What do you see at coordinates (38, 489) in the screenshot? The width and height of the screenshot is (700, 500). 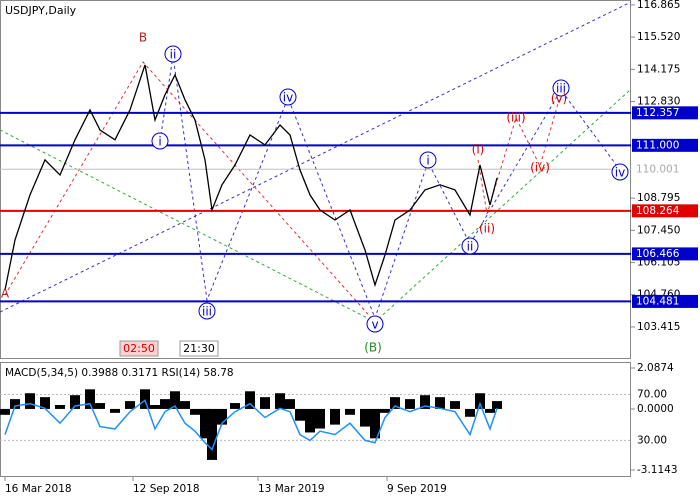 I see `x-tick-label: 16 Mar 2018` at bounding box center [38, 489].